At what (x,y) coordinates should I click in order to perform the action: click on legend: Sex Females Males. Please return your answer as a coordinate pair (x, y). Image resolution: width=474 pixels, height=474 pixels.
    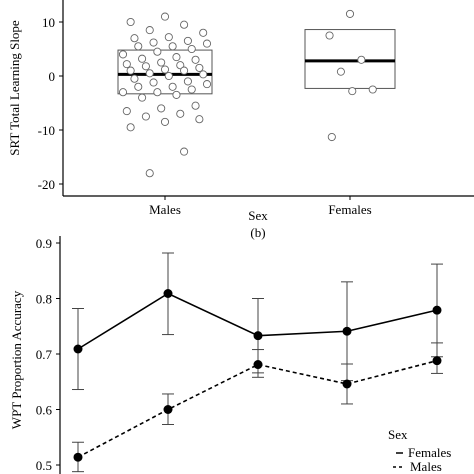
    Looking at the image, I should click on (419, 450).